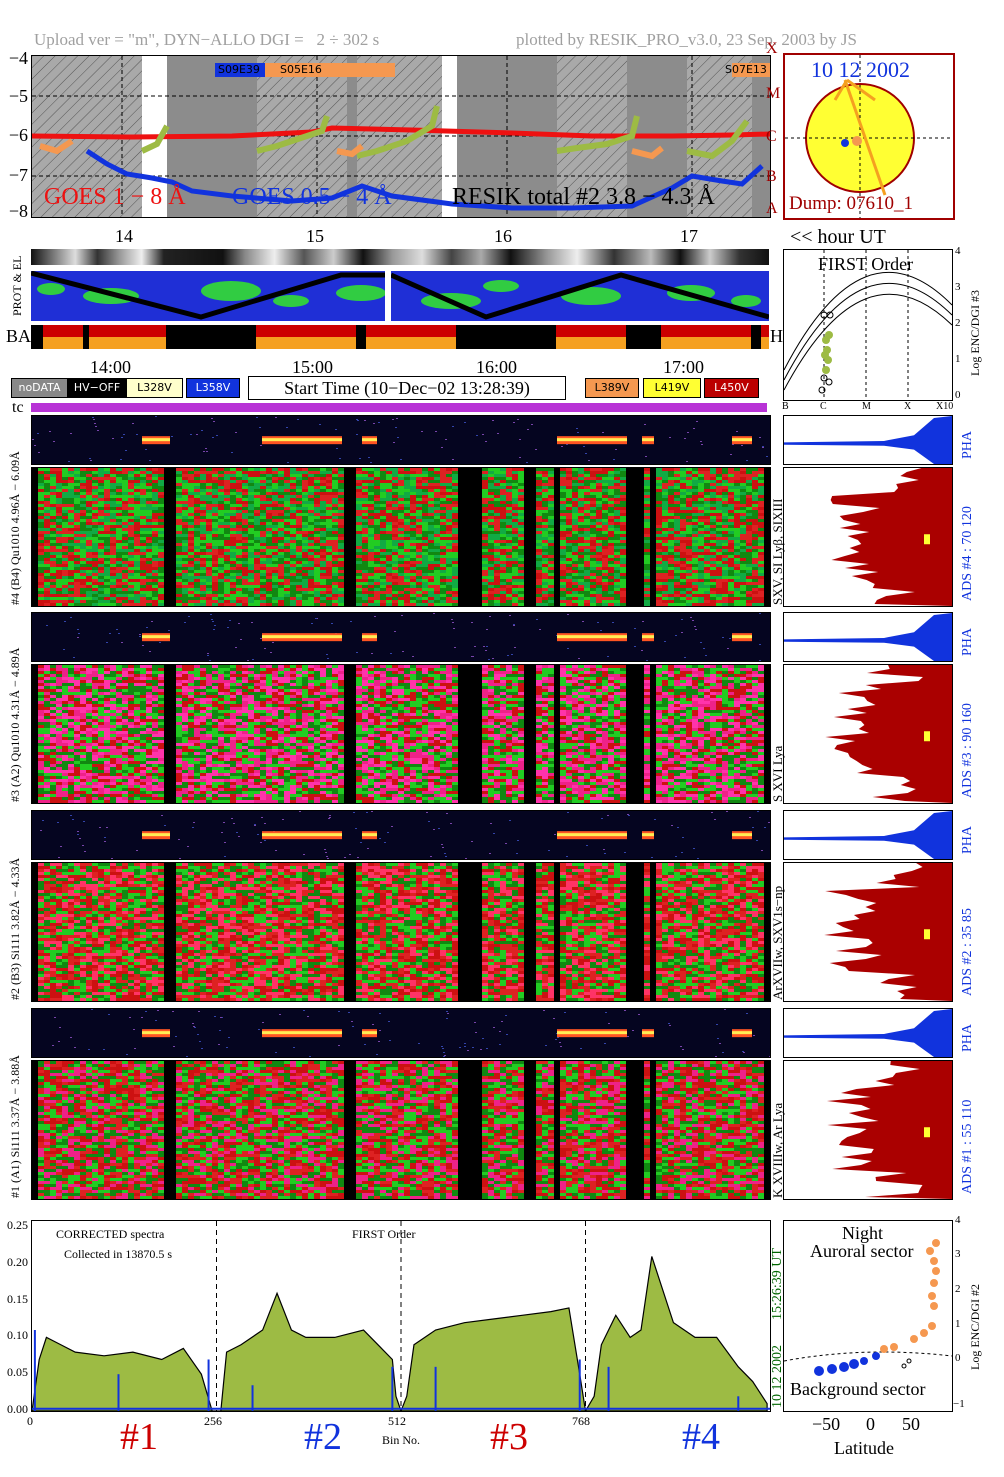 This screenshot has height=1477, width=1004. What do you see at coordinates (15, 929) in the screenshot?
I see `channel-label: #2 (B3) Si111 3.82Å − 4.33Å` at bounding box center [15, 929].